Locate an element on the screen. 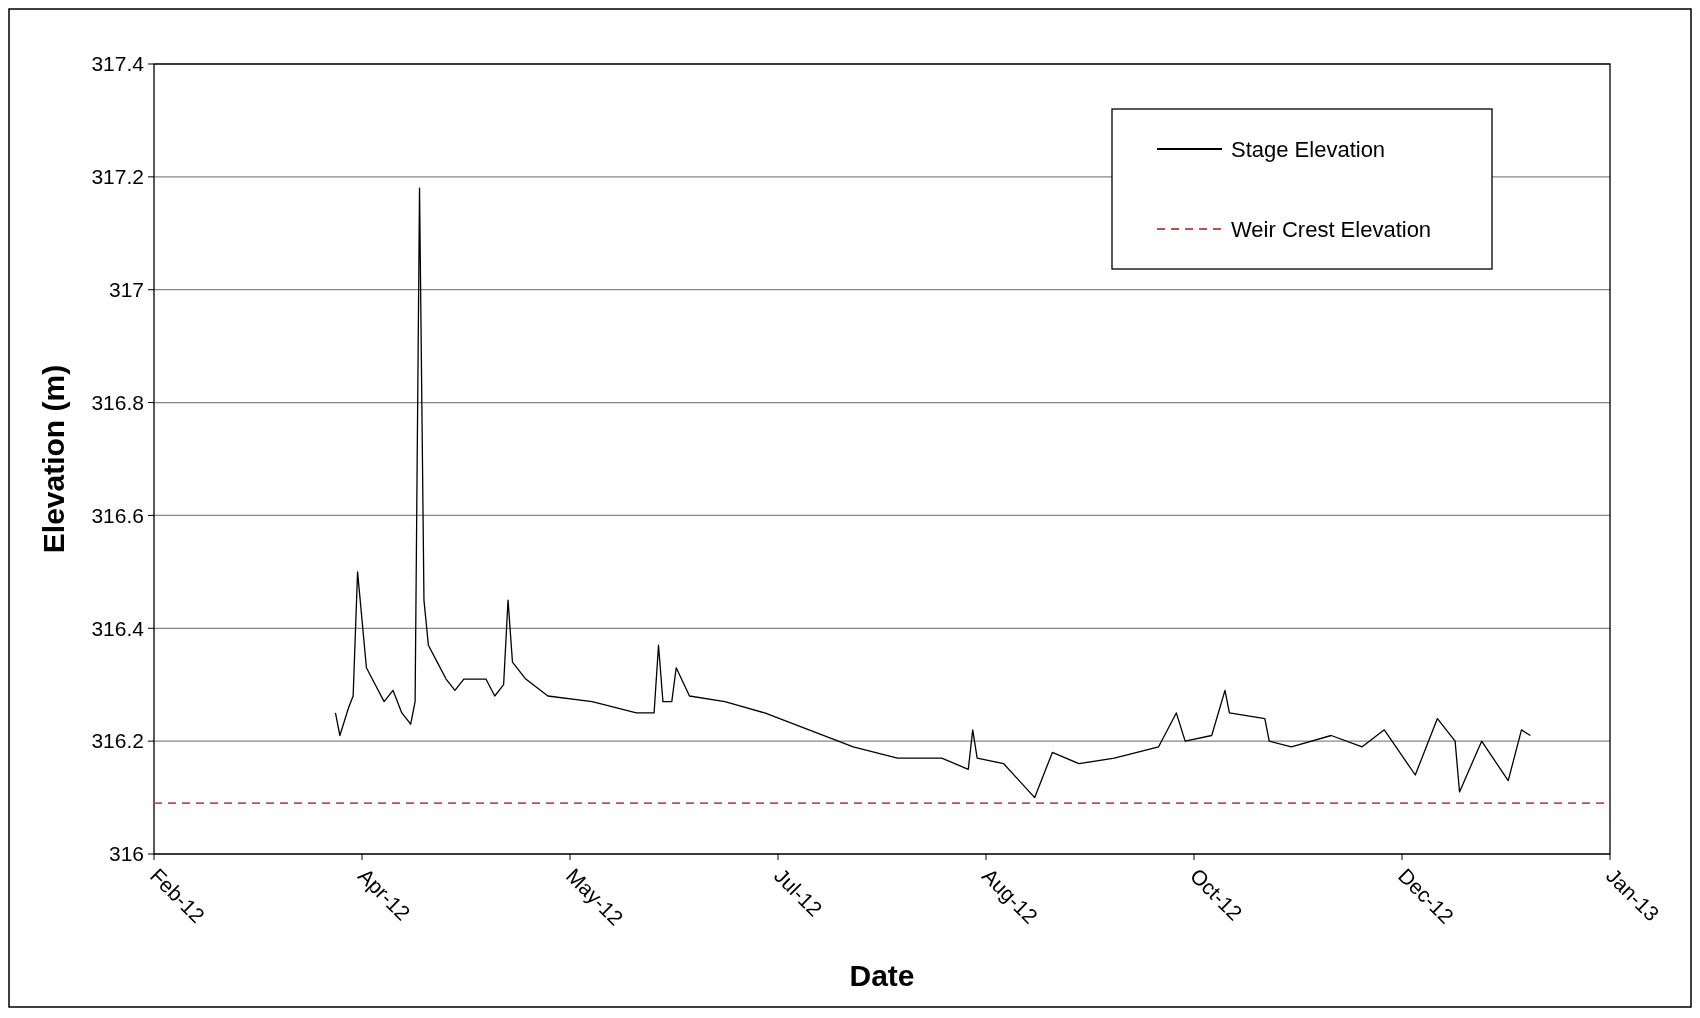 This screenshot has width=1700, height=1018. y-tick-label: 317 is located at coordinates (126, 290).